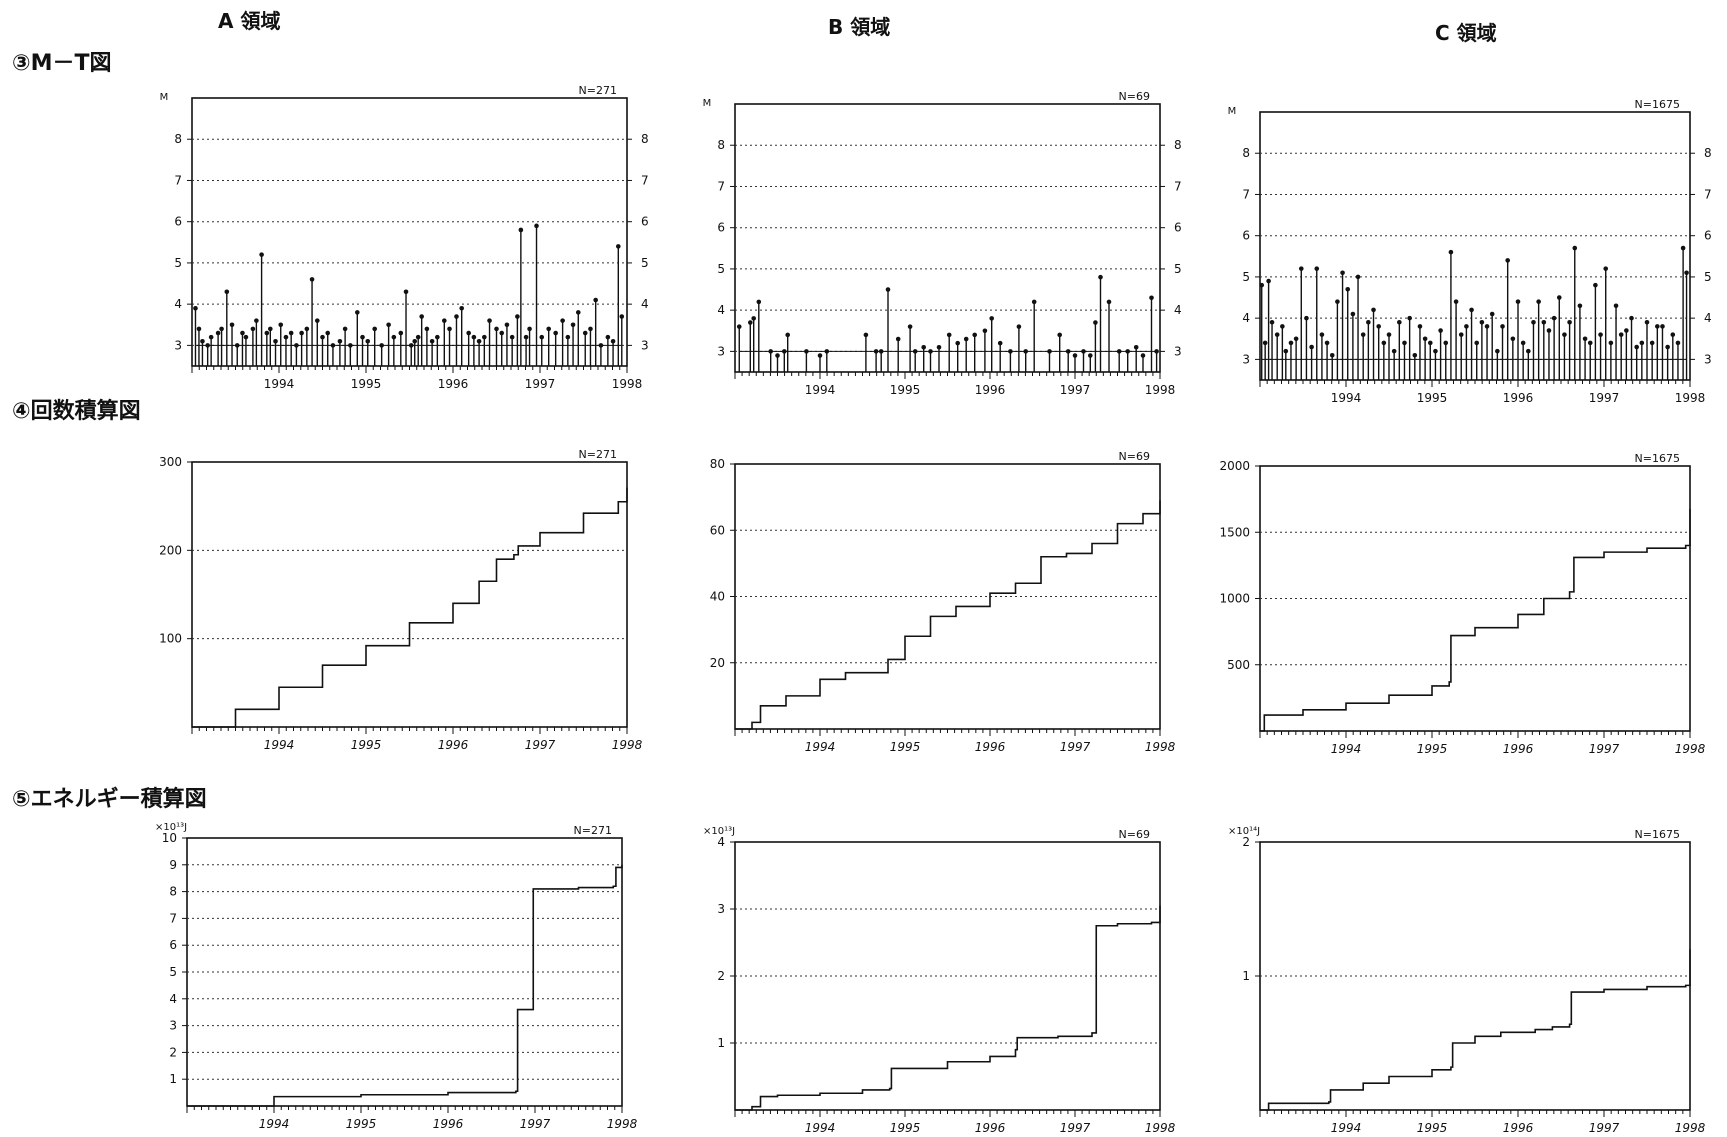 This screenshot has height=1137, width=1727. Describe the element at coordinates (62, 63) in the screenshot. I see `row-title-mt: ③M－T図` at that location.